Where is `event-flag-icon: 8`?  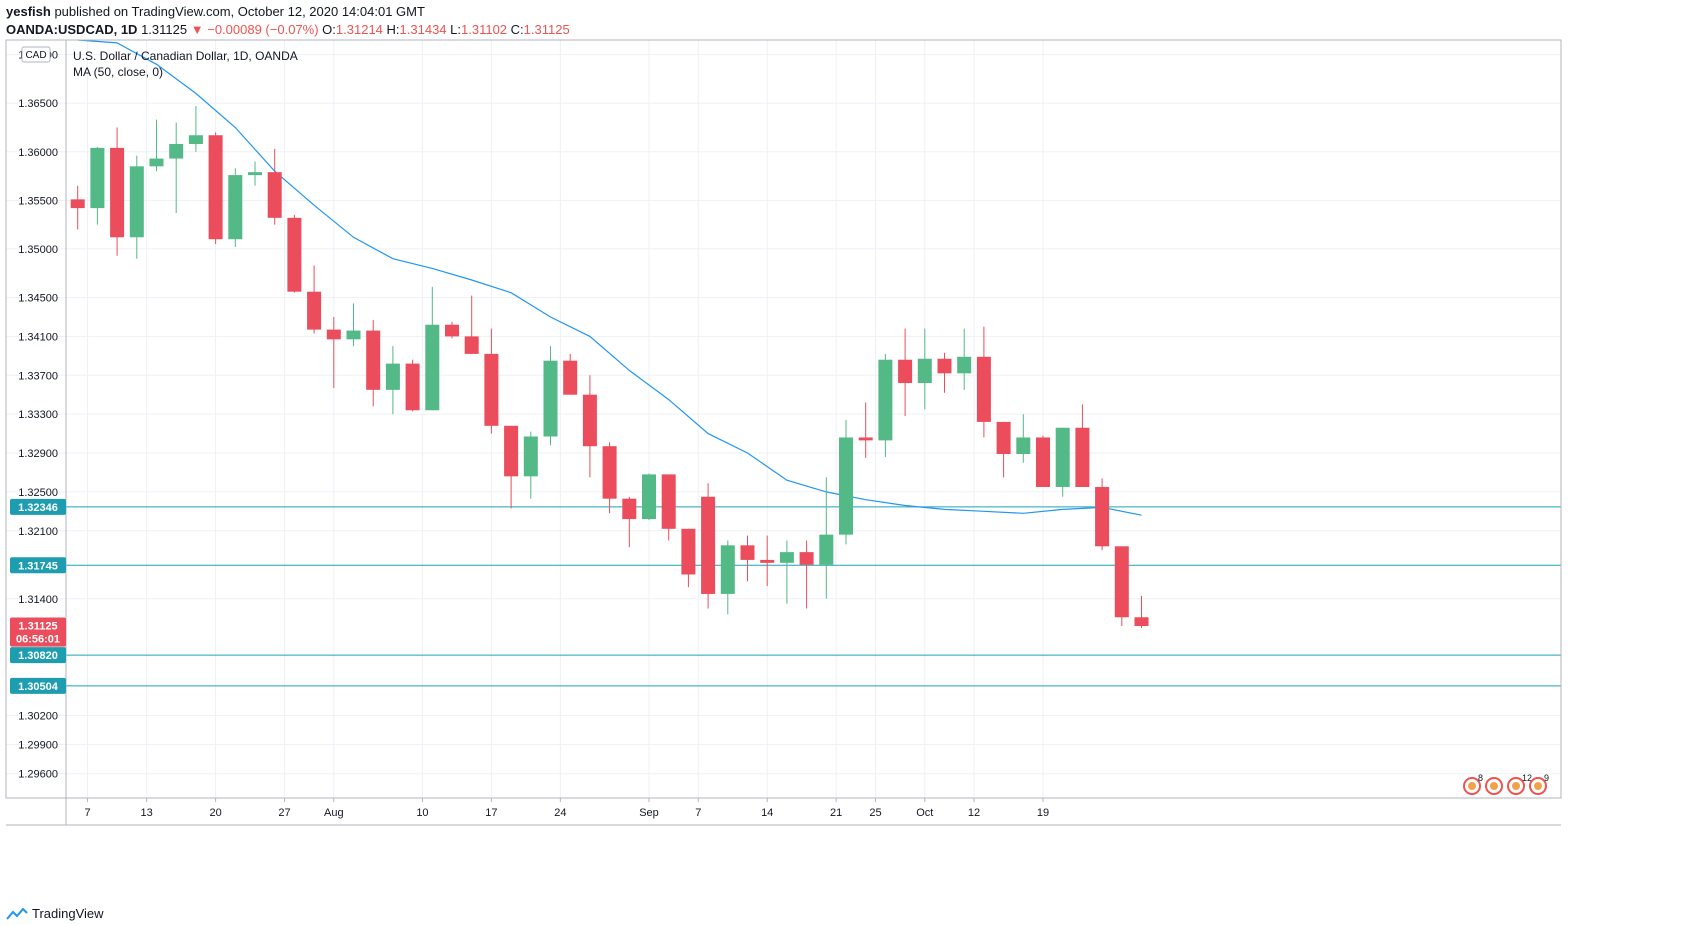
event-flag-icon: 8 is located at coordinates (1473, 784).